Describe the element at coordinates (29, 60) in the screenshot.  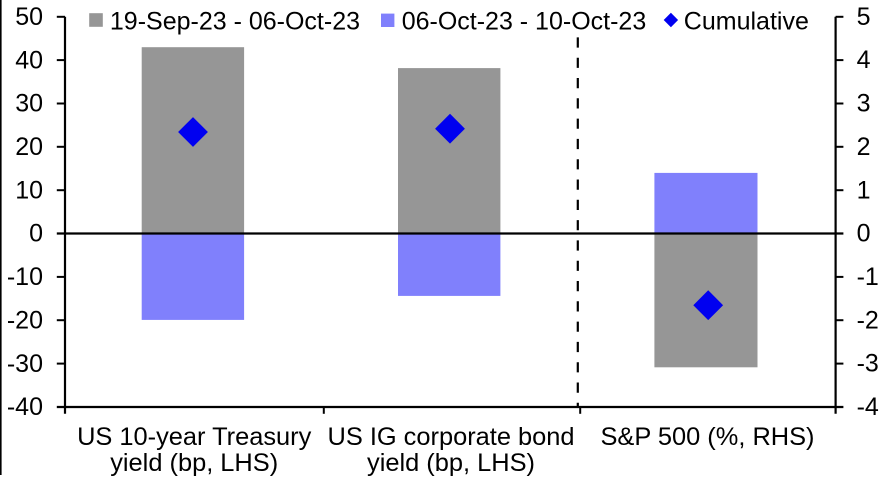
I see `svg-text: 40` at that location.